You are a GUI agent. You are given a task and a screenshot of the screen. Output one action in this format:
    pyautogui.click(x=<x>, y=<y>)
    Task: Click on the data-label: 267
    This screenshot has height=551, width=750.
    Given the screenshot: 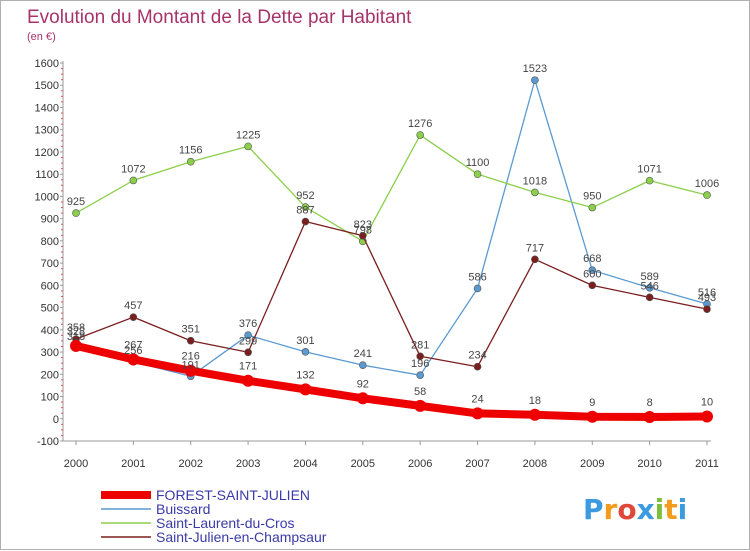 What is the action you would take?
    pyautogui.click(x=133, y=345)
    